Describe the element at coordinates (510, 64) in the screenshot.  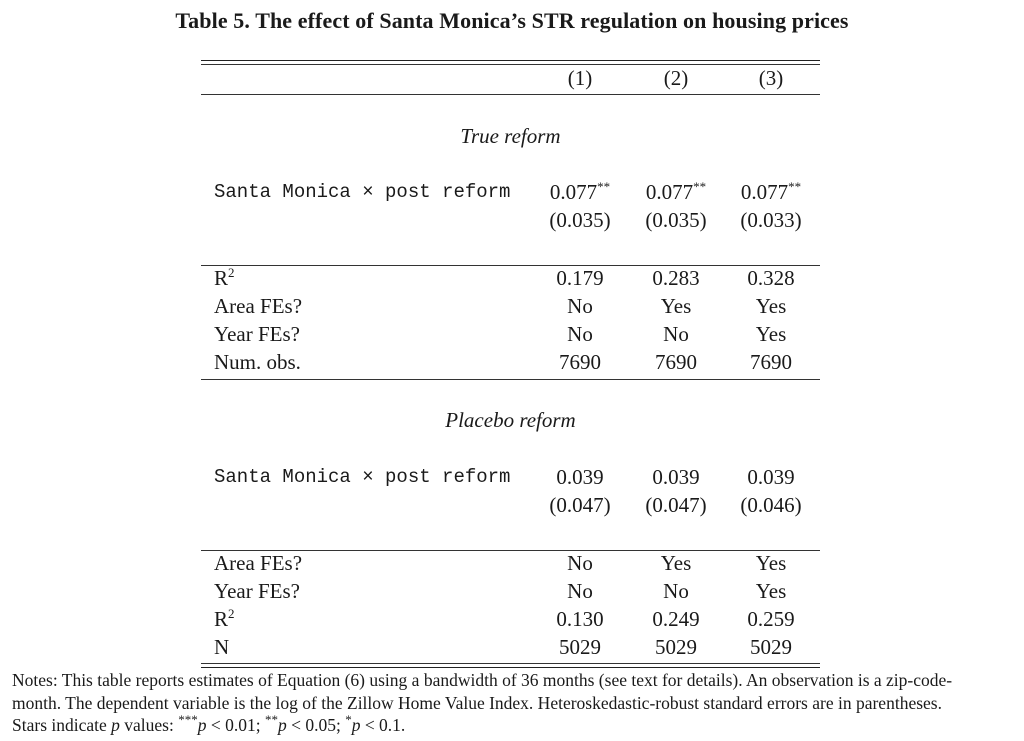
I see `top-rule-inner` at that location.